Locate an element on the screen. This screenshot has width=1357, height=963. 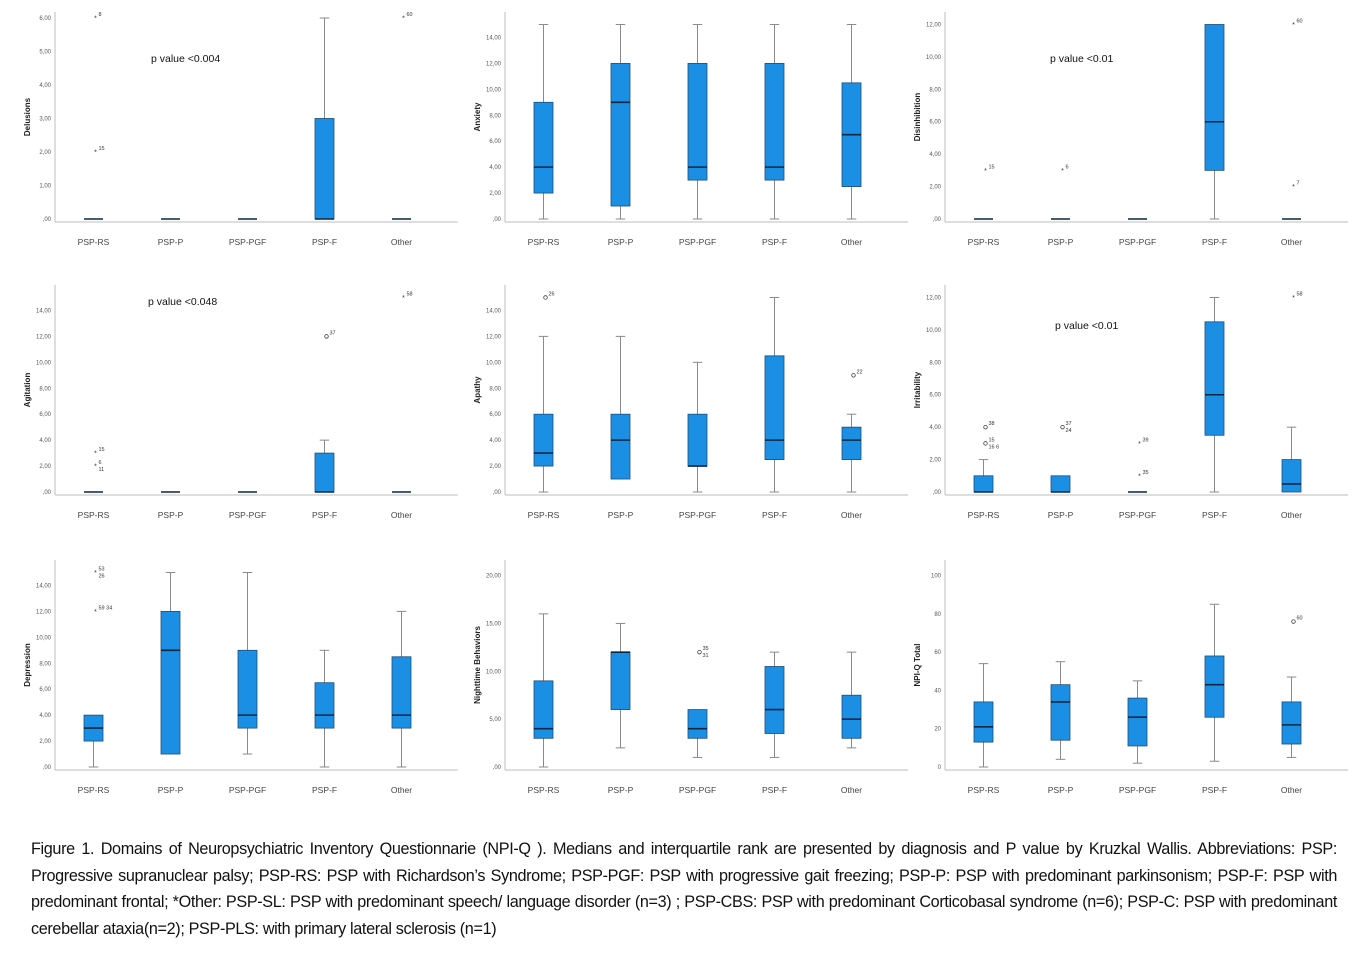
y-tick-label: 20,00 is located at coordinates (494, 577).